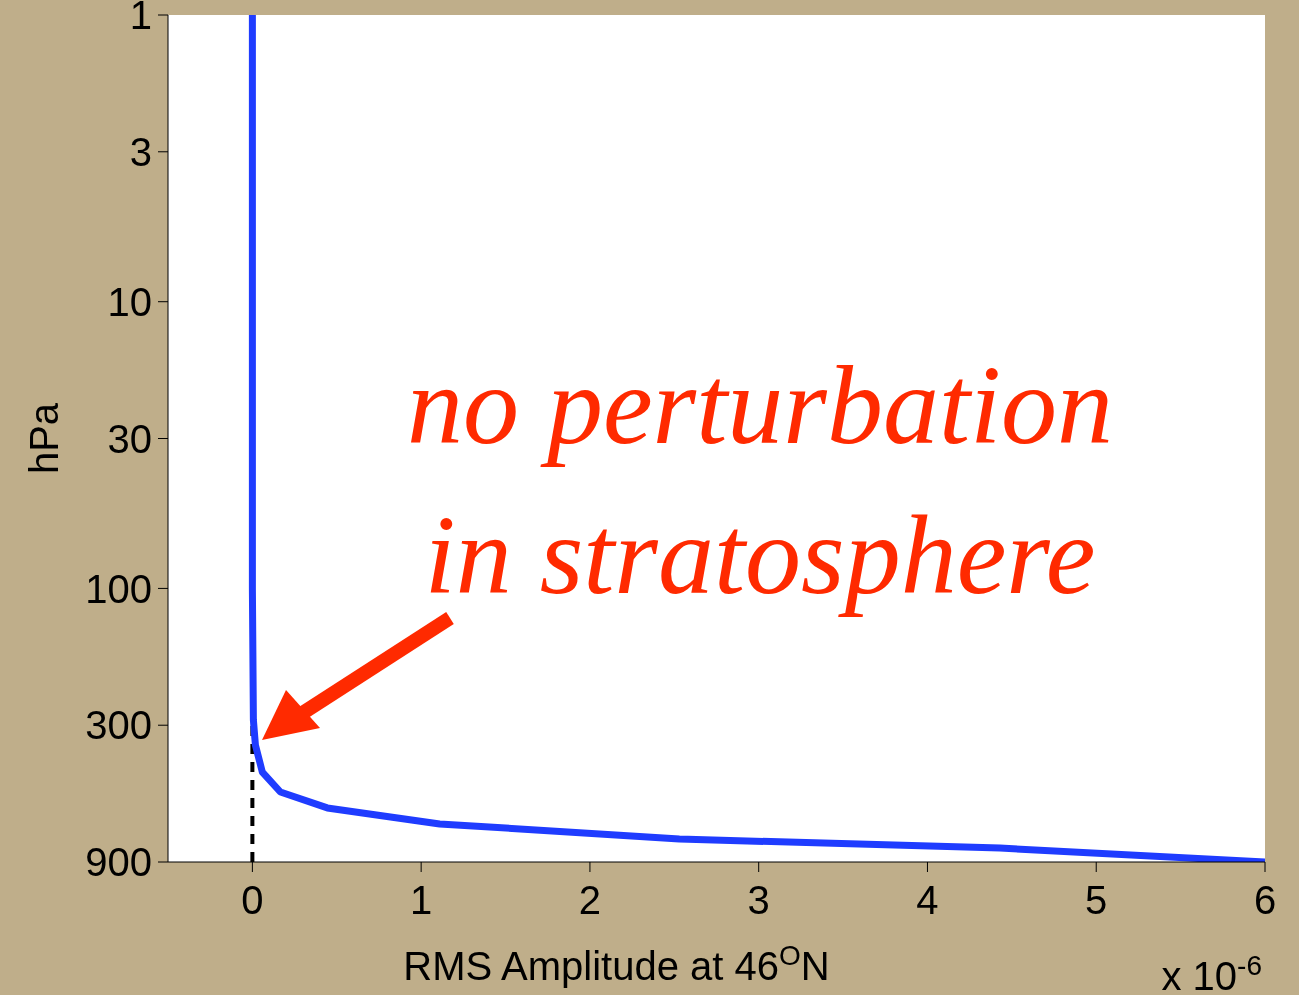  What do you see at coordinates (1265, 900) in the screenshot?
I see `x-tick-label: 6` at bounding box center [1265, 900].